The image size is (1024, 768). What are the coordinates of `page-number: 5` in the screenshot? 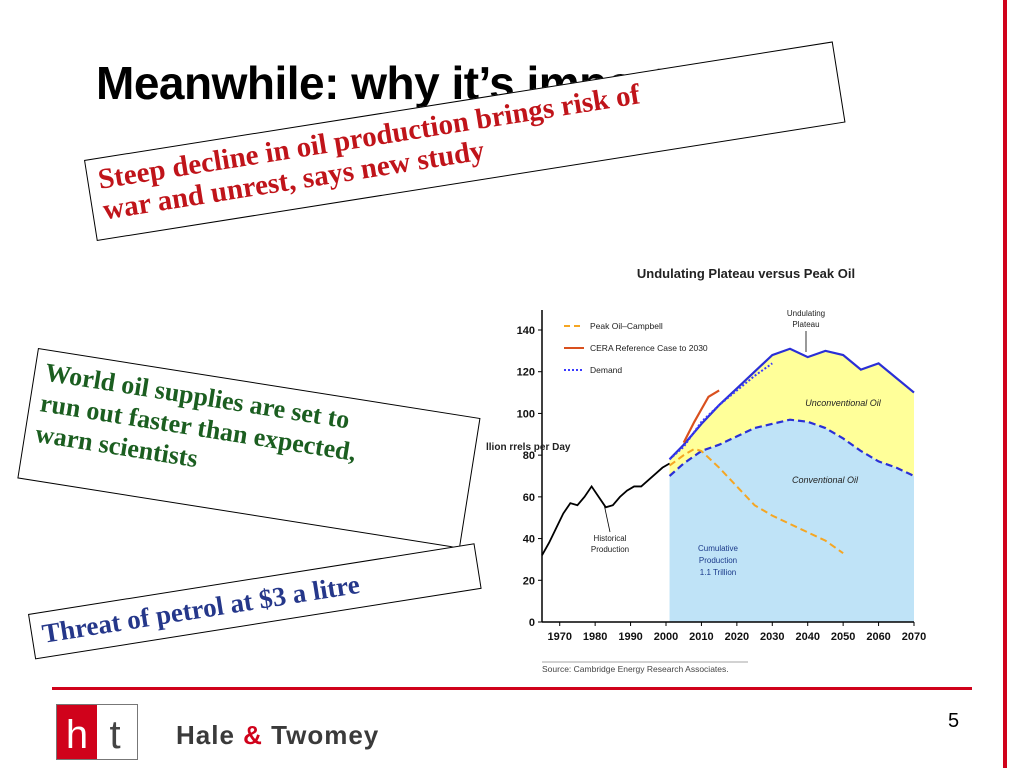 It's located at (954, 721).